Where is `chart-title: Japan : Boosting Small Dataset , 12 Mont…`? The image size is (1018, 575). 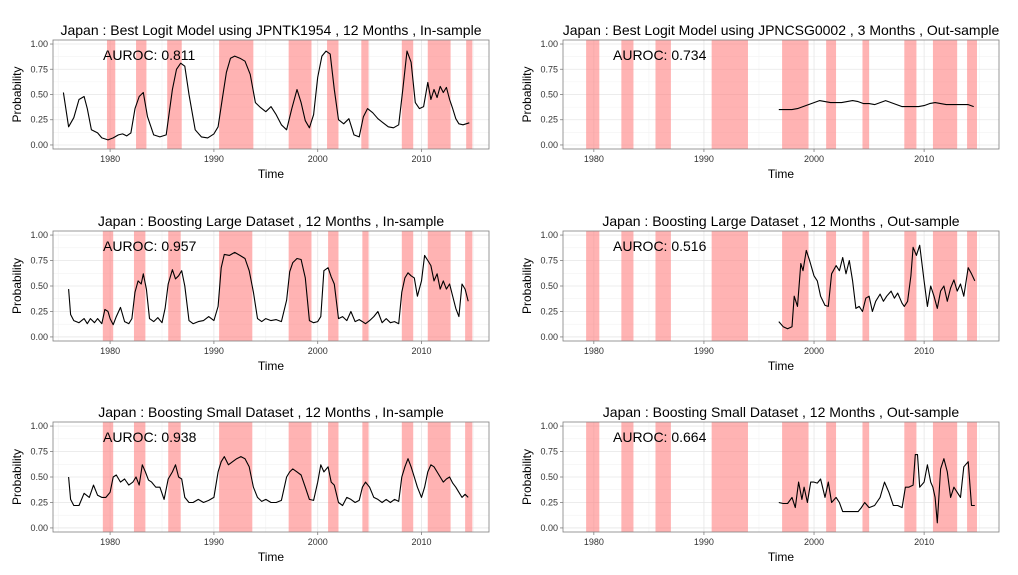 chart-title: Japan : Boosting Small Dataset , 12 Mont… is located at coordinates (271, 412).